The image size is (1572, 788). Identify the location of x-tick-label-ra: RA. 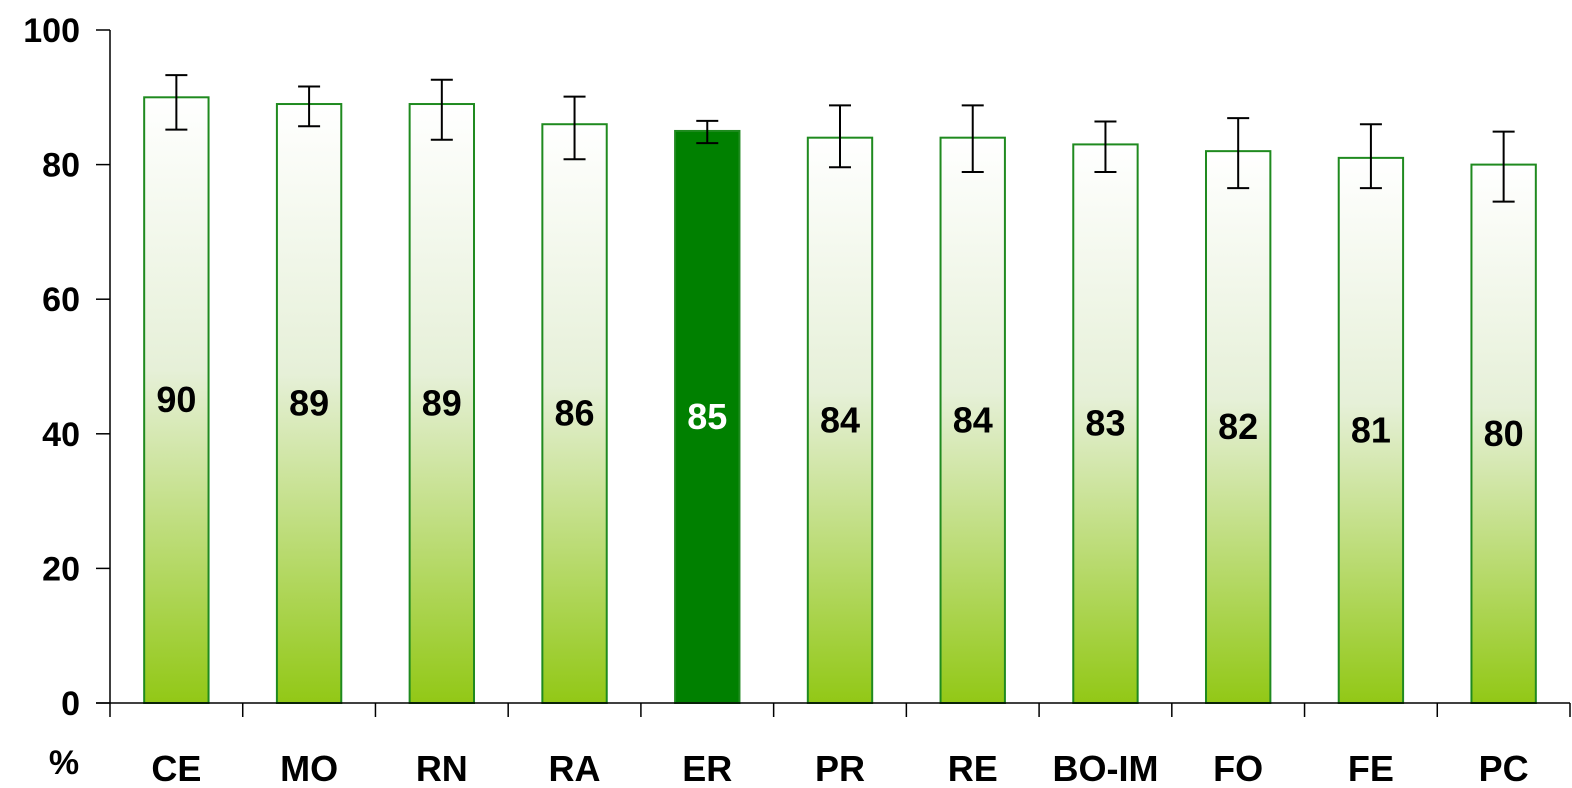
(575, 768).